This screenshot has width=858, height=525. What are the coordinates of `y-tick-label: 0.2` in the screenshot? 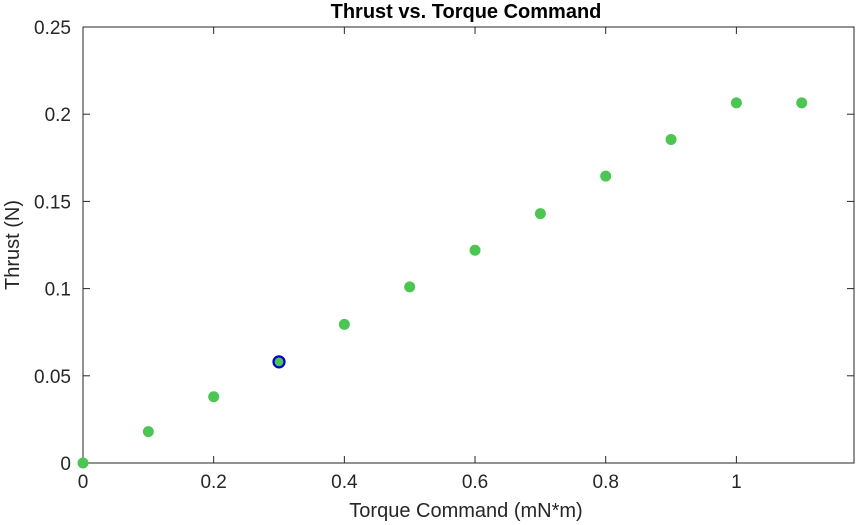 It's located at (58, 115).